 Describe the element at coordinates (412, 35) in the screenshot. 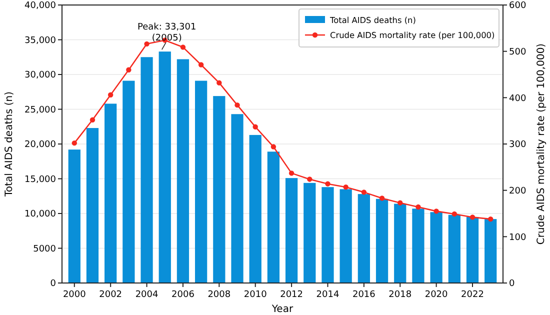

I see `legend-label: Crude AIDS mortality rate (per 100,000)` at that location.